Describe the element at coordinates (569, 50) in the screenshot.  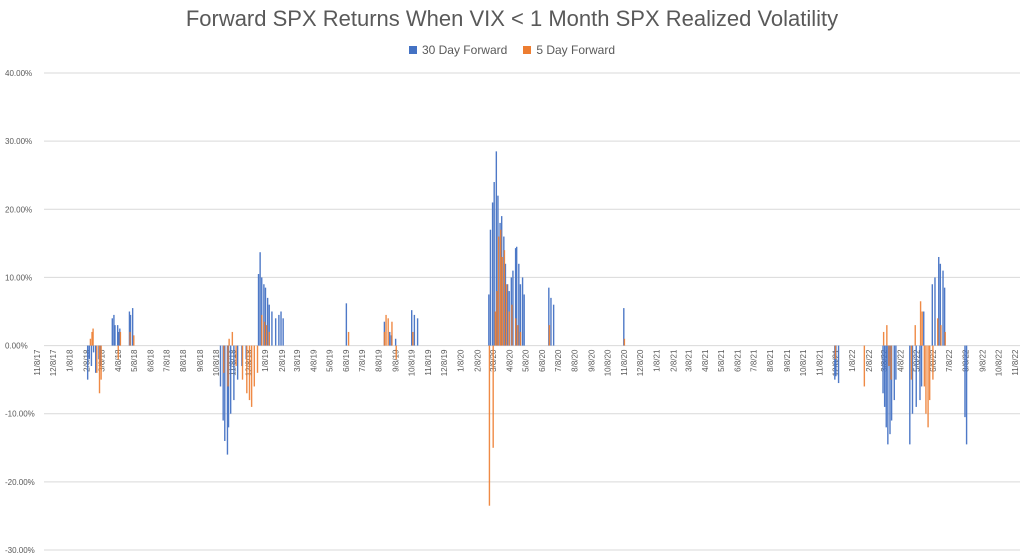
I see `legend-item-5-day: 5 Day Forward` at that location.